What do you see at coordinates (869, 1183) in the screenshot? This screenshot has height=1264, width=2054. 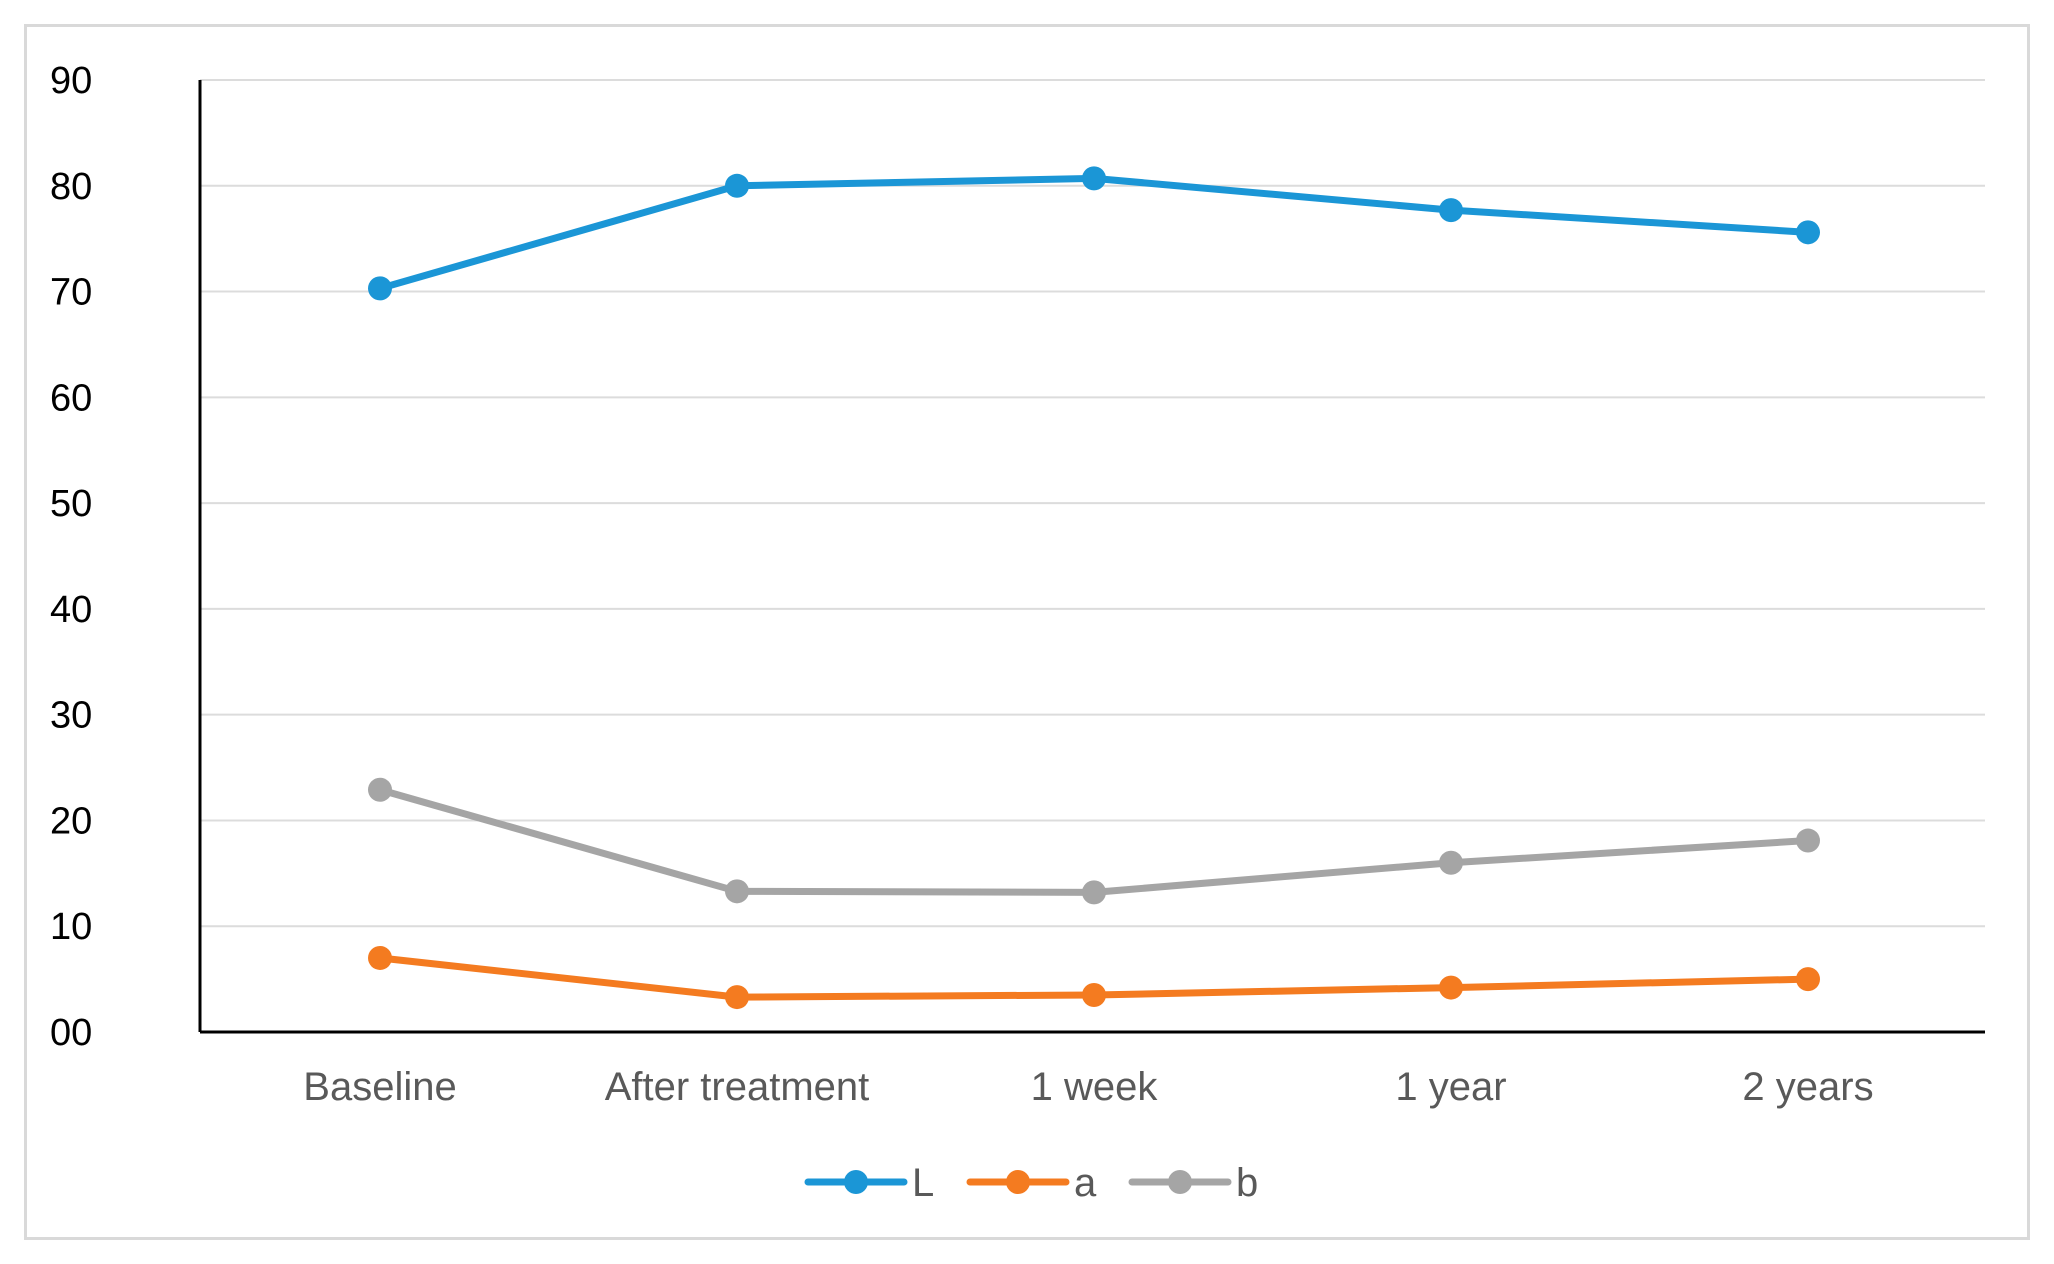 I see `legend-item-L: L` at bounding box center [869, 1183].